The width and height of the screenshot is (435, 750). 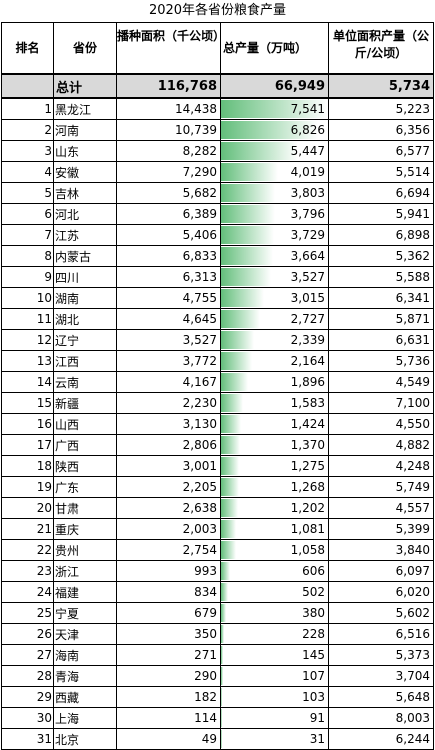 What do you see at coordinates (381, 172) in the screenshot?
I see `yield-cell: 5,514` at bounding box center [381, 172].